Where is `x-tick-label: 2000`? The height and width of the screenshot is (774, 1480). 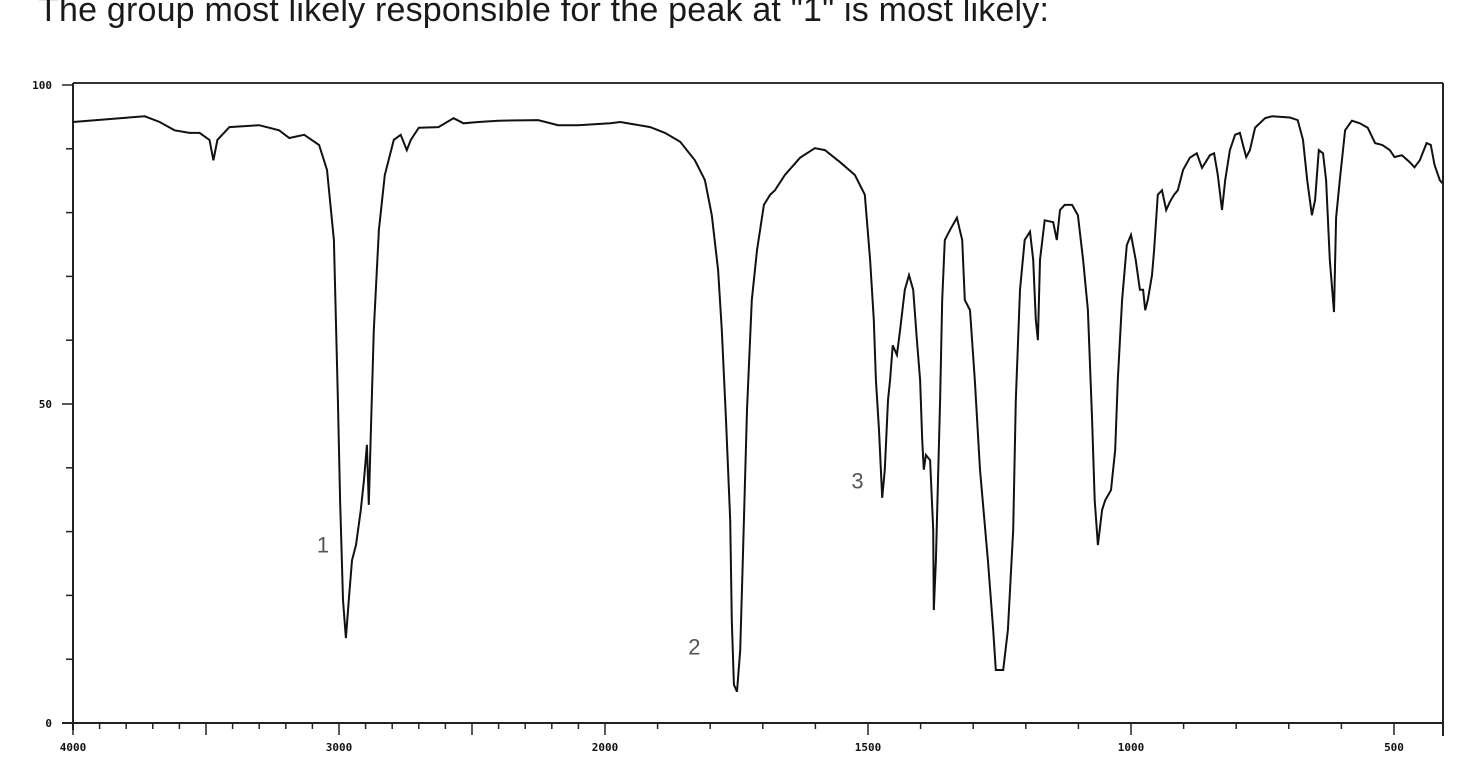 x-tick-label: 2000 is located at coordinates (605, 747).